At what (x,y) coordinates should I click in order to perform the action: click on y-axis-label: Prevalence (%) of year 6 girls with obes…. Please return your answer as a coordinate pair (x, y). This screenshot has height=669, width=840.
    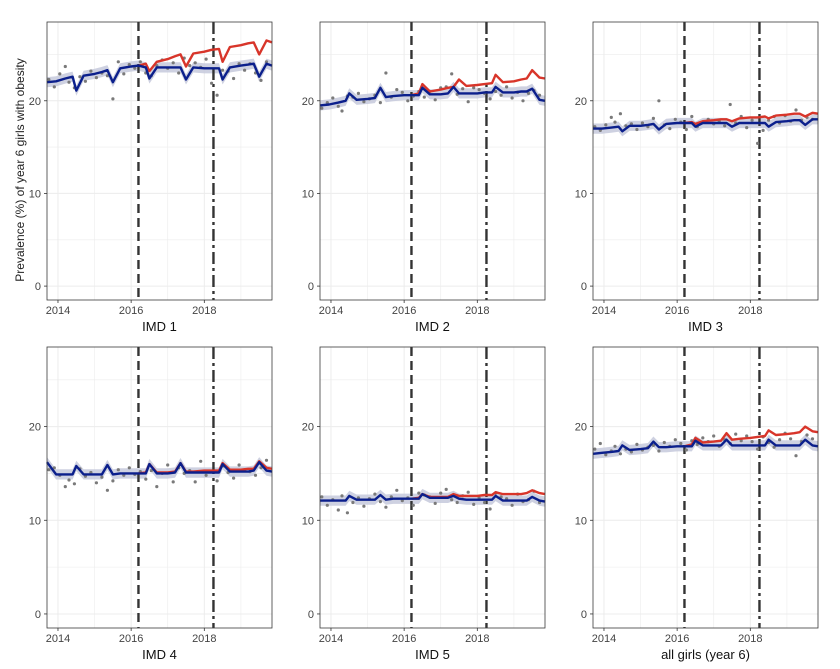
    Looking at the image, I should click on (20, 169).